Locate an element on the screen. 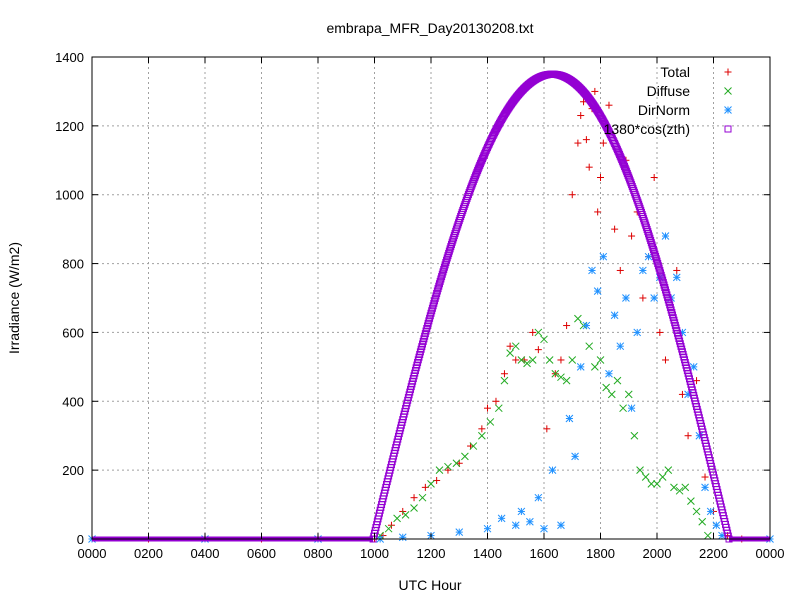  y-tick-label: 0 is located at coordinates (80, 539).